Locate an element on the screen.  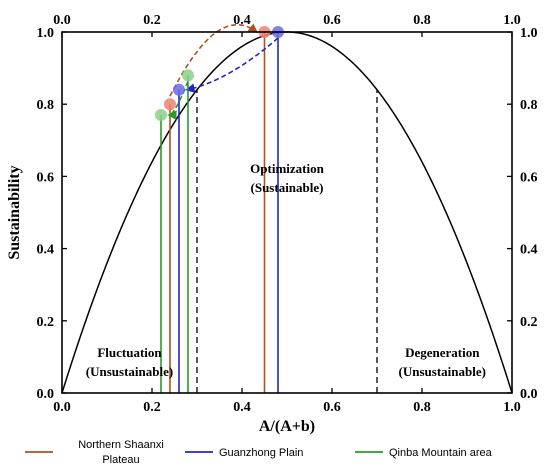
region-label-2-line2: (Unsustainable) is located at coordinates (442, 371).